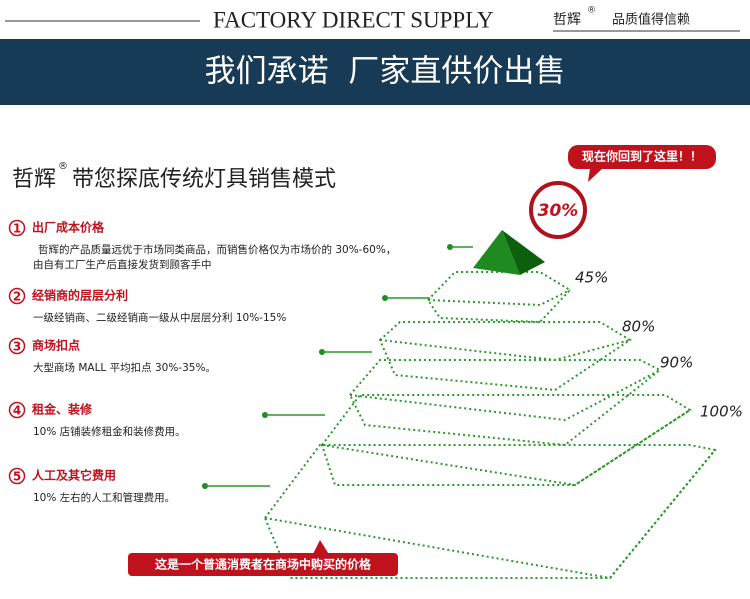 The width and height of the screenshot is (750, 599). I want to click on level-label: 80%, so click(638, 327).